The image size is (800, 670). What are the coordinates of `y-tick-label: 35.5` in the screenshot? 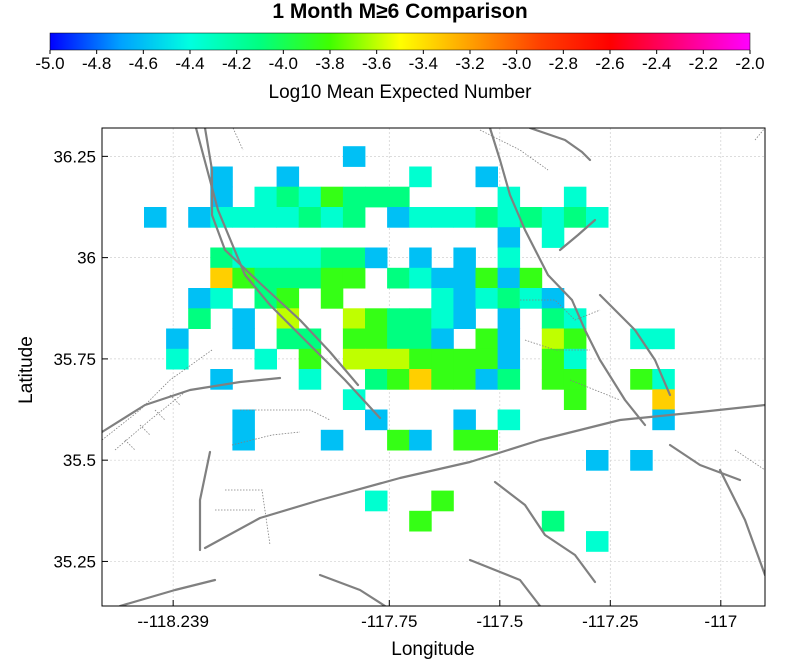 It's located at (79, 460).